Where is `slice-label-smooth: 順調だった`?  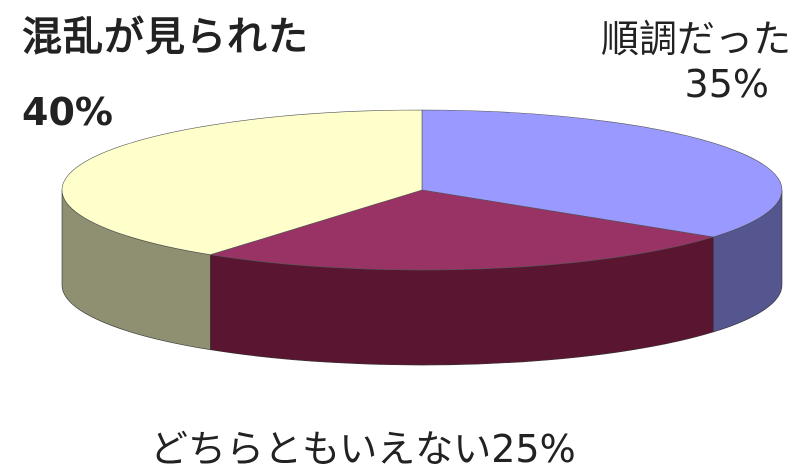 slice-label-smooth: 順調だった is located at coordinates (695, 39).